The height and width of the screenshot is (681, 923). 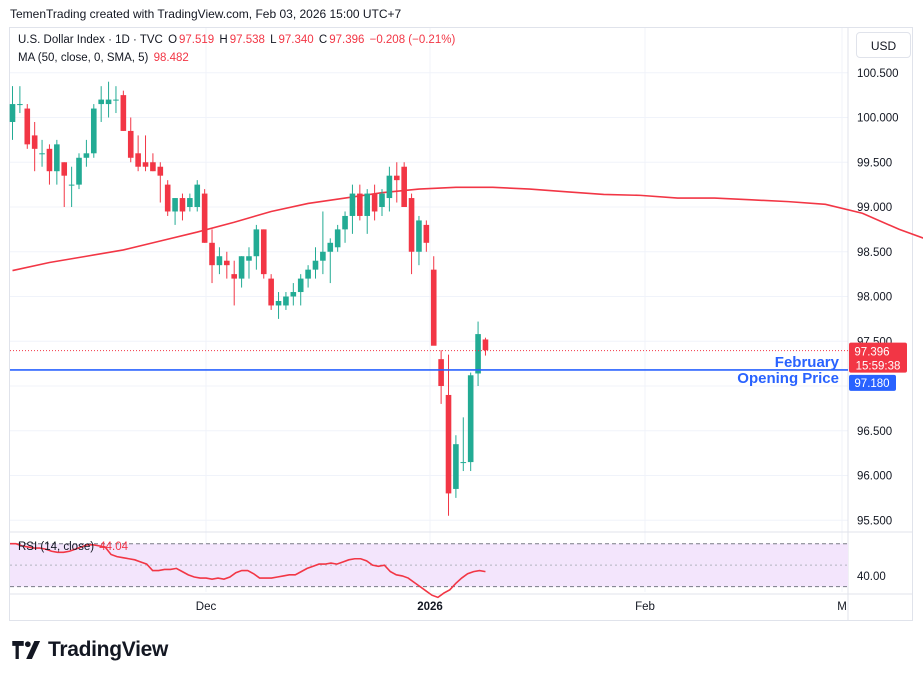 I want to click on legend-l-label: L, so click(x=273, y=40).